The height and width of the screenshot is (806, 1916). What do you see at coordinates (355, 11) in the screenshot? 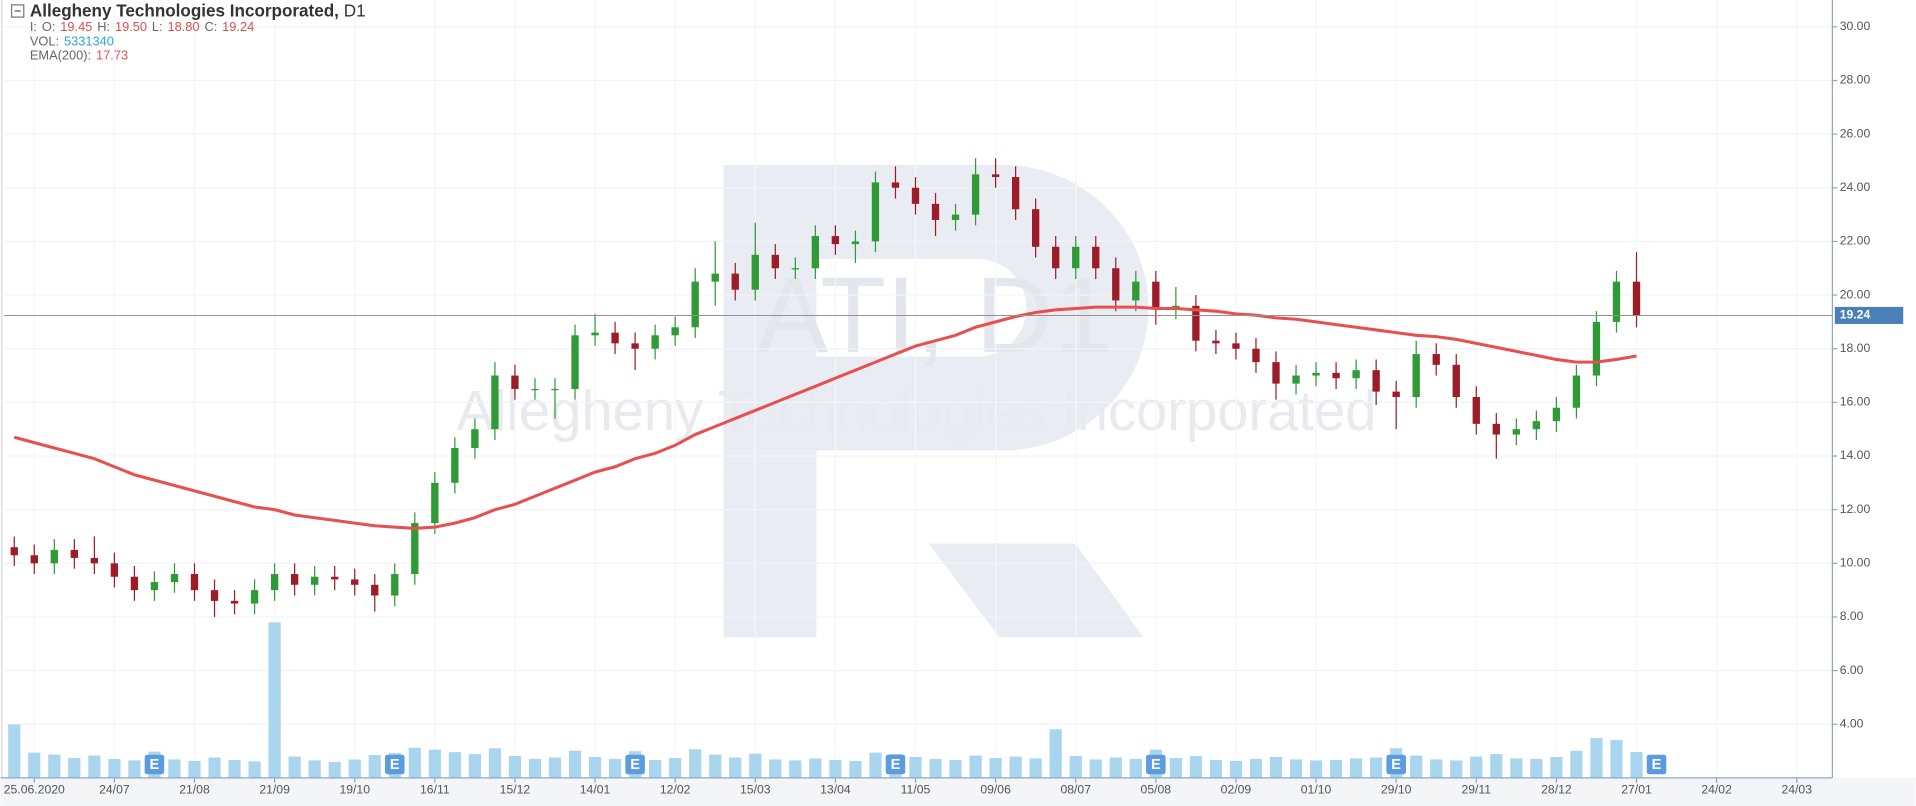
I see `timeframe: D1` at bounding box center [355, 11].